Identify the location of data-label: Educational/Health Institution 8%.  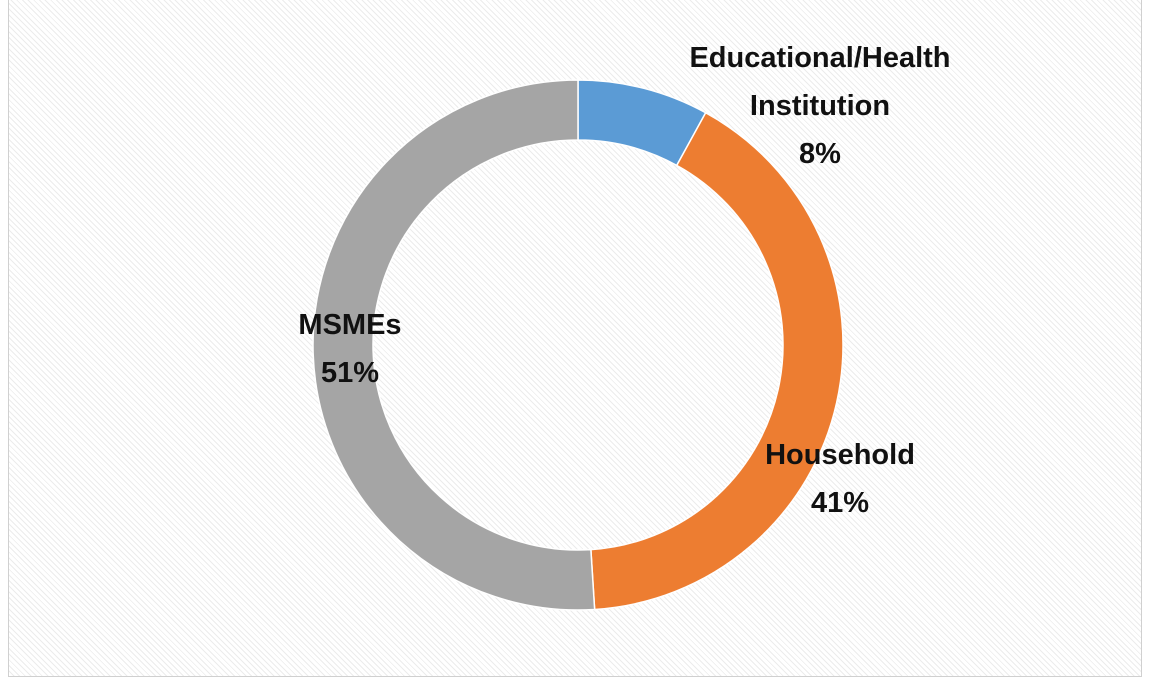
(820, 106).